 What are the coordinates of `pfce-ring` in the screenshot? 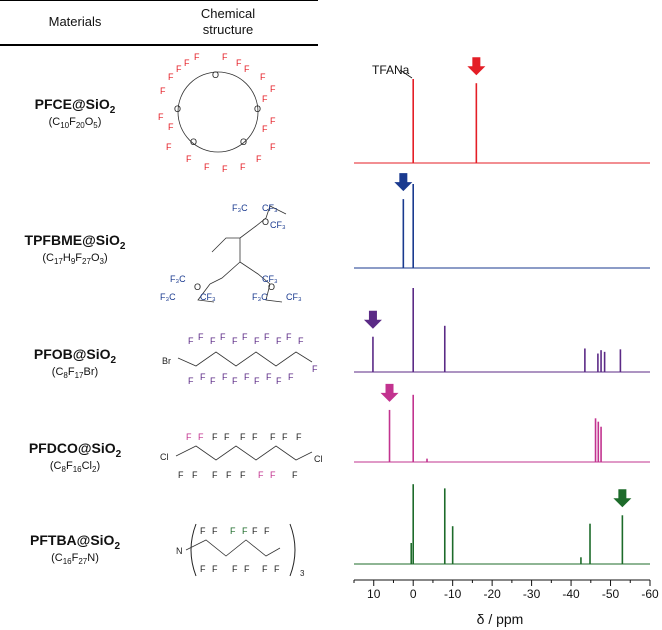 It's located at (218, 112).